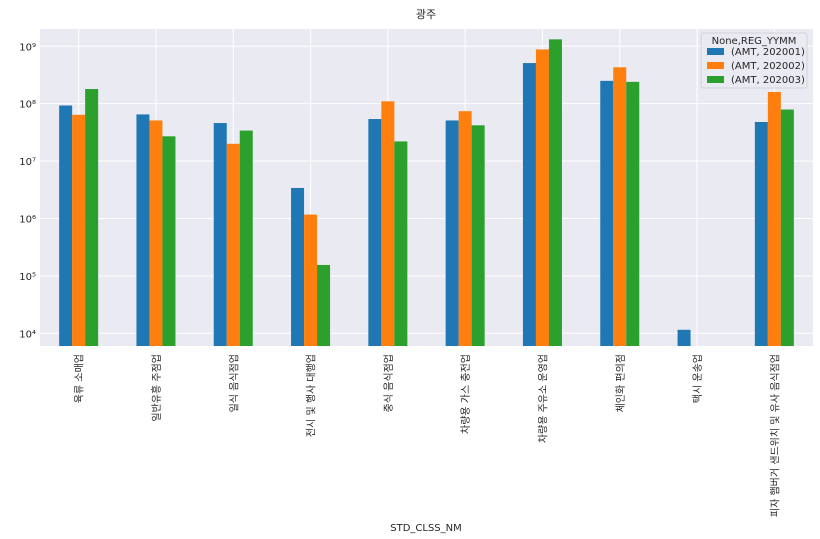  I want to click on legend-title: None,REG_YYMM, so click(754, 41).